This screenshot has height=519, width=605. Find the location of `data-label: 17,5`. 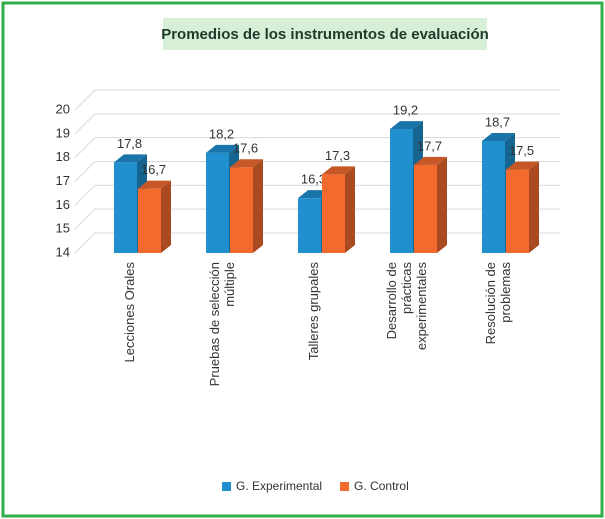

data-label: 17,5 is located at coordinates (521, 150).